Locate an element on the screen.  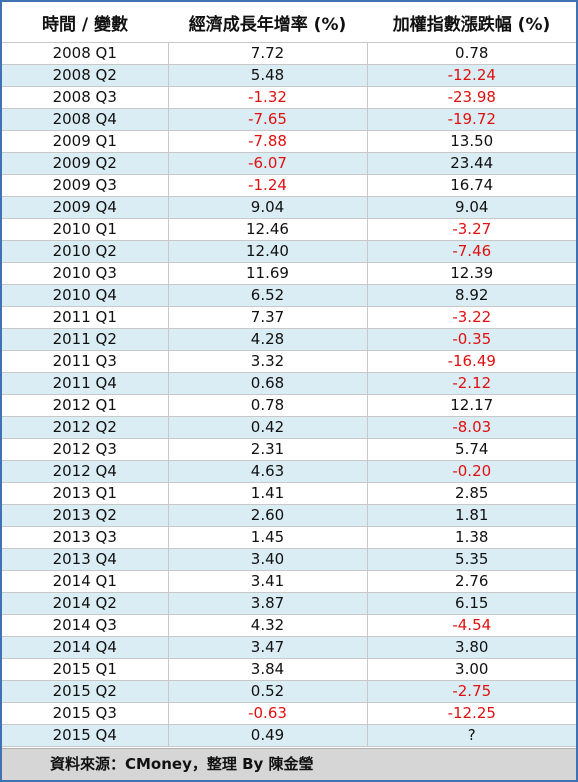
cell-gdp-growth: 0.42 is located at coordinates (268, 427).